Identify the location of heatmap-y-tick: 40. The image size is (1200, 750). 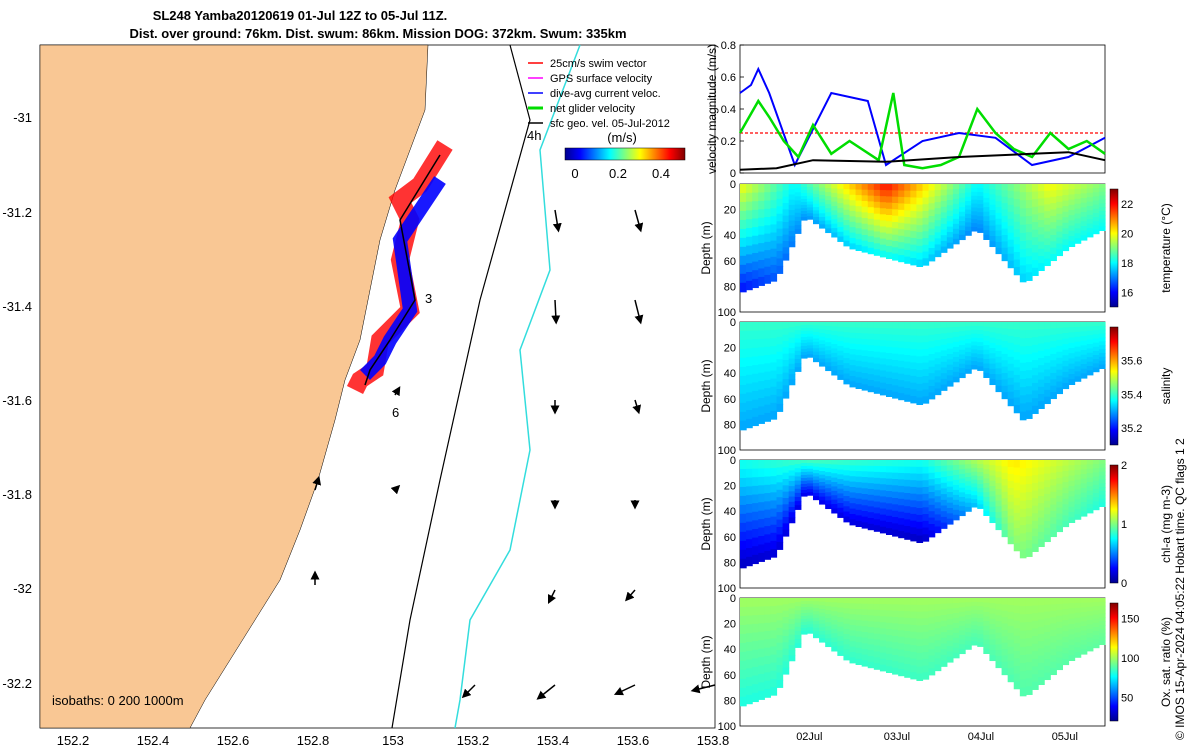
(730, 650).